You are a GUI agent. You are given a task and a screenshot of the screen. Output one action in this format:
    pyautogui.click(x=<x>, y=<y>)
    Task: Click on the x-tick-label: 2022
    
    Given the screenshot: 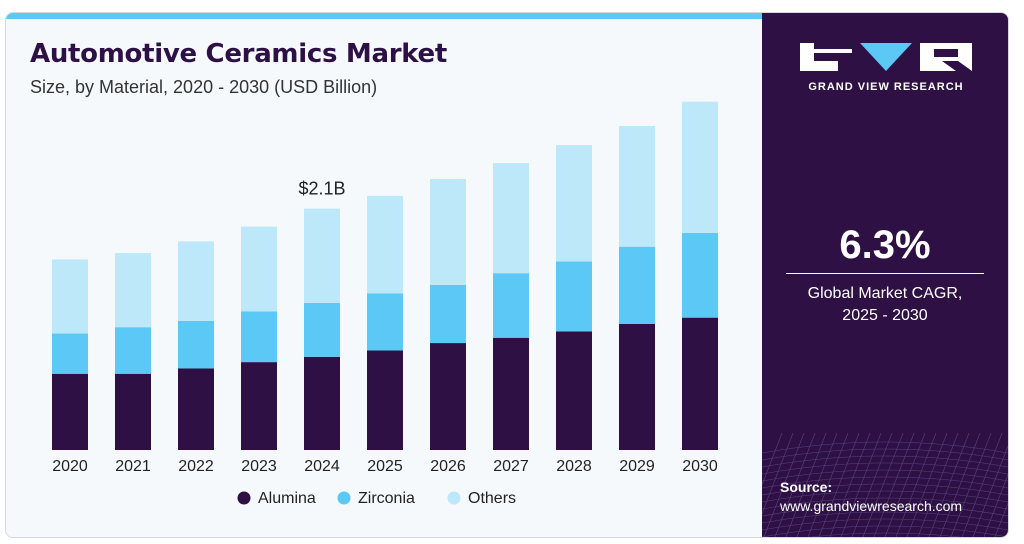 What is the action you would take?
    pyautogui.click(x=196, y=466)
    